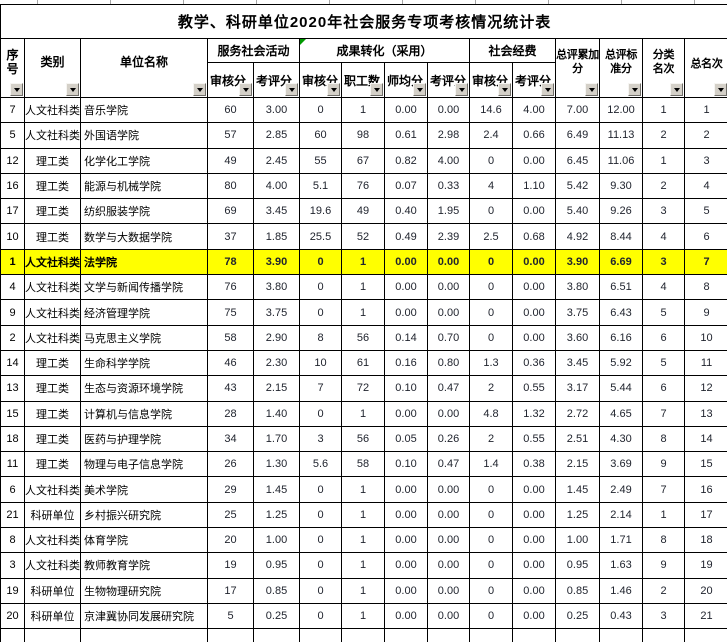 The image size is (727, 642). What do you see at coordinates (621, 262) in the screenshot?
I see `cell-value: 6.69` at bounding box center [621, 262].